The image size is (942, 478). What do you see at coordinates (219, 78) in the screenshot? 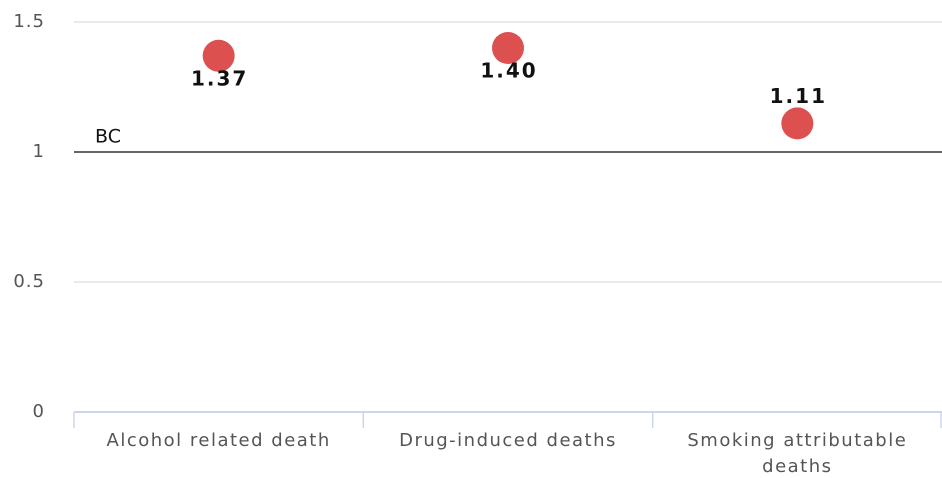
I see `value-label: 1.37` at bounding box center [219, 78].